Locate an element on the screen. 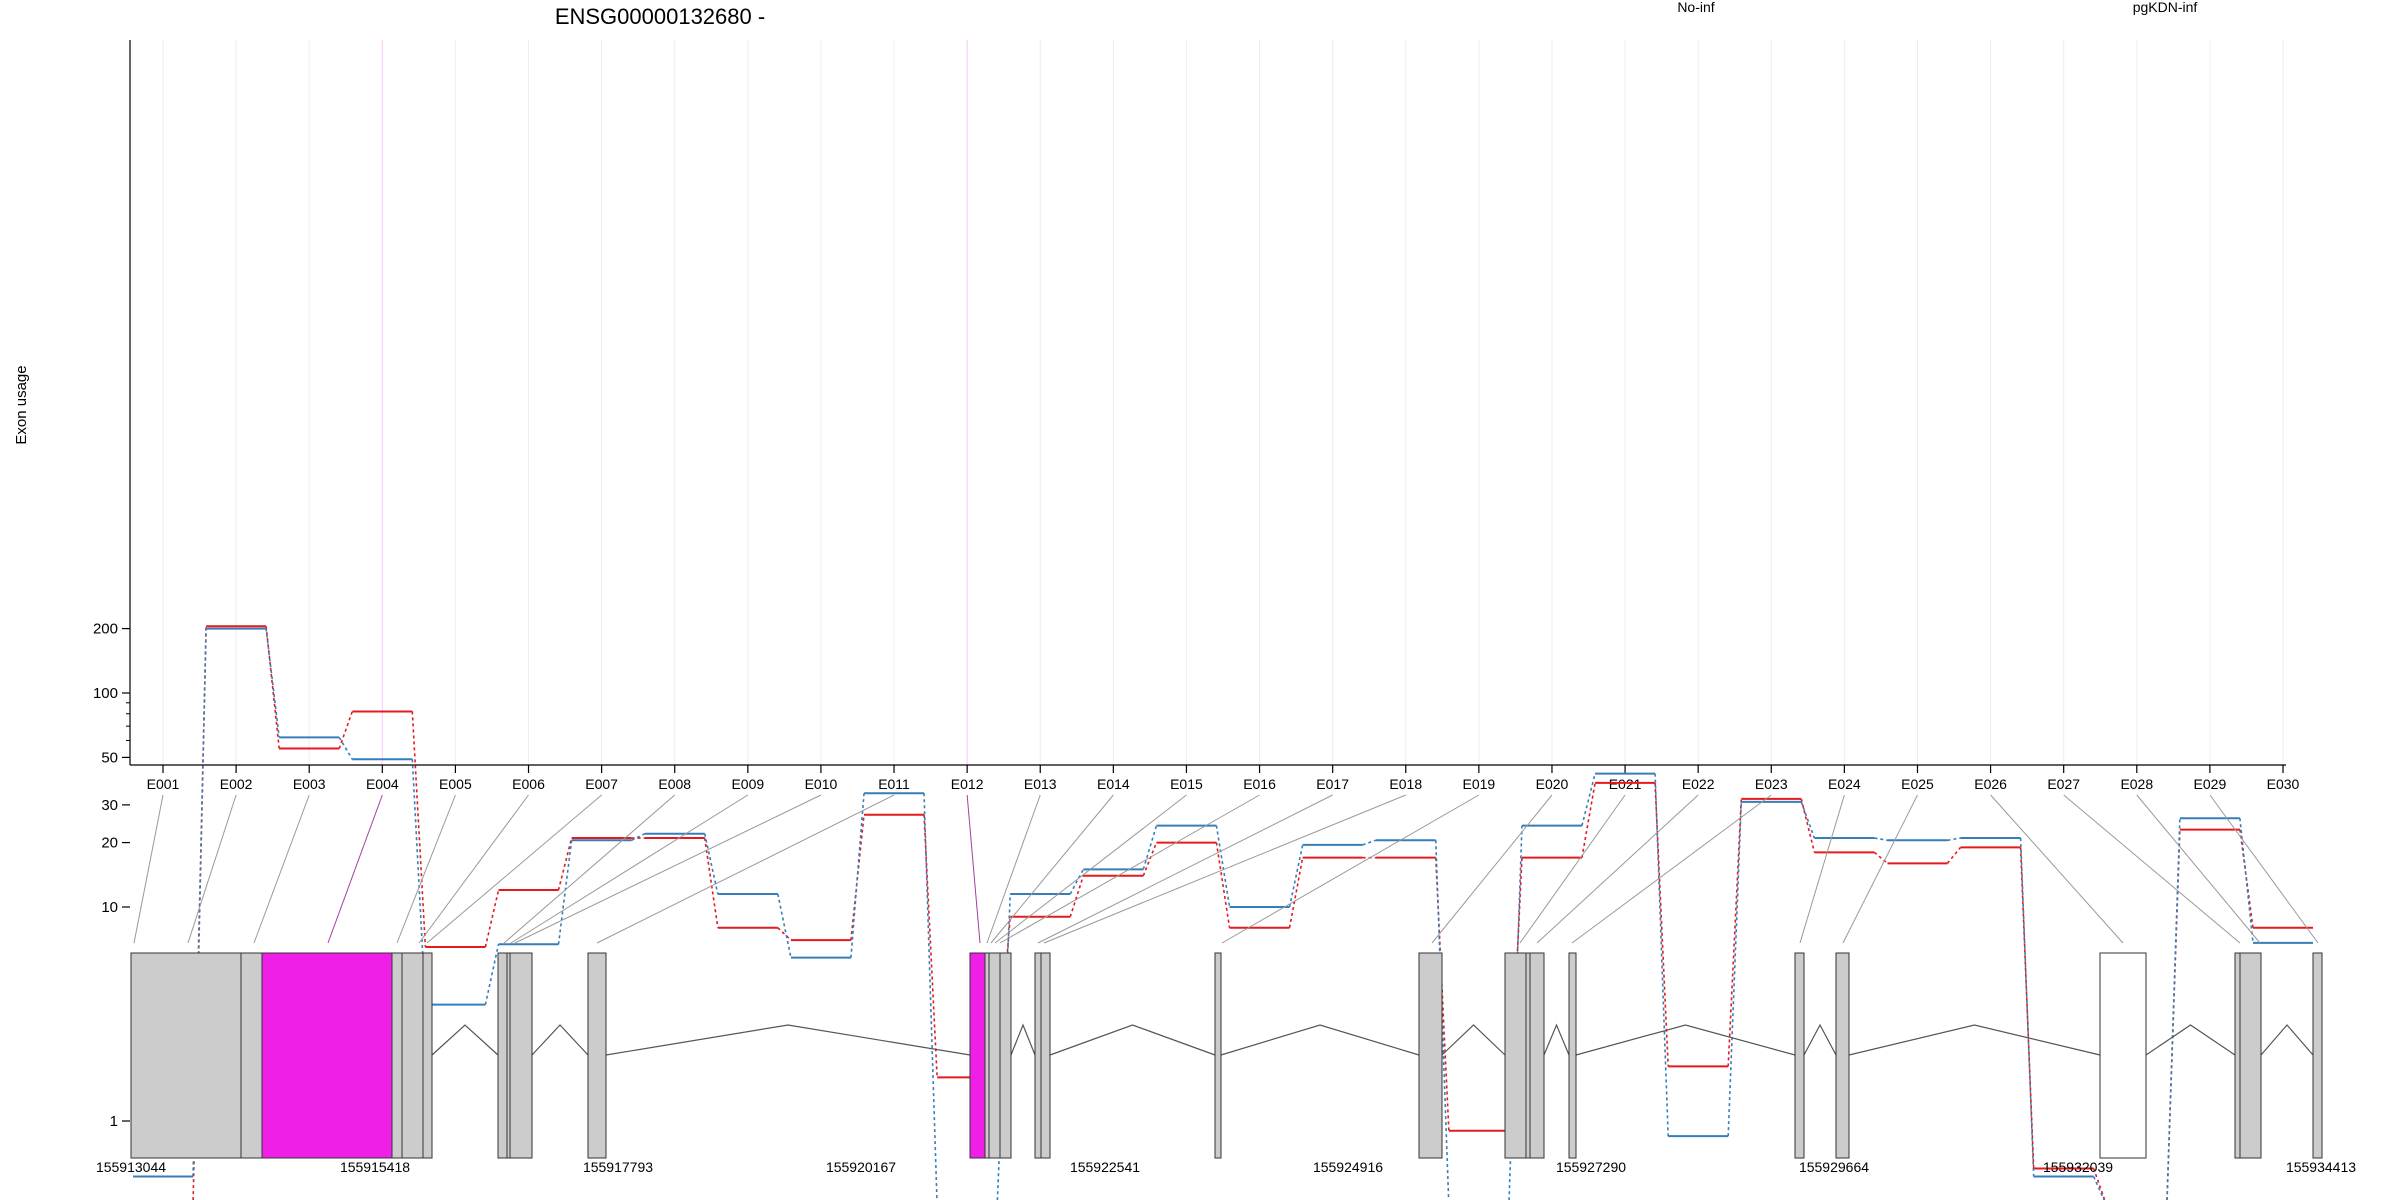 This screenshot has height=1200, width=2400. x-tick-label-e008: E008 is located at coordinates (674, 784).